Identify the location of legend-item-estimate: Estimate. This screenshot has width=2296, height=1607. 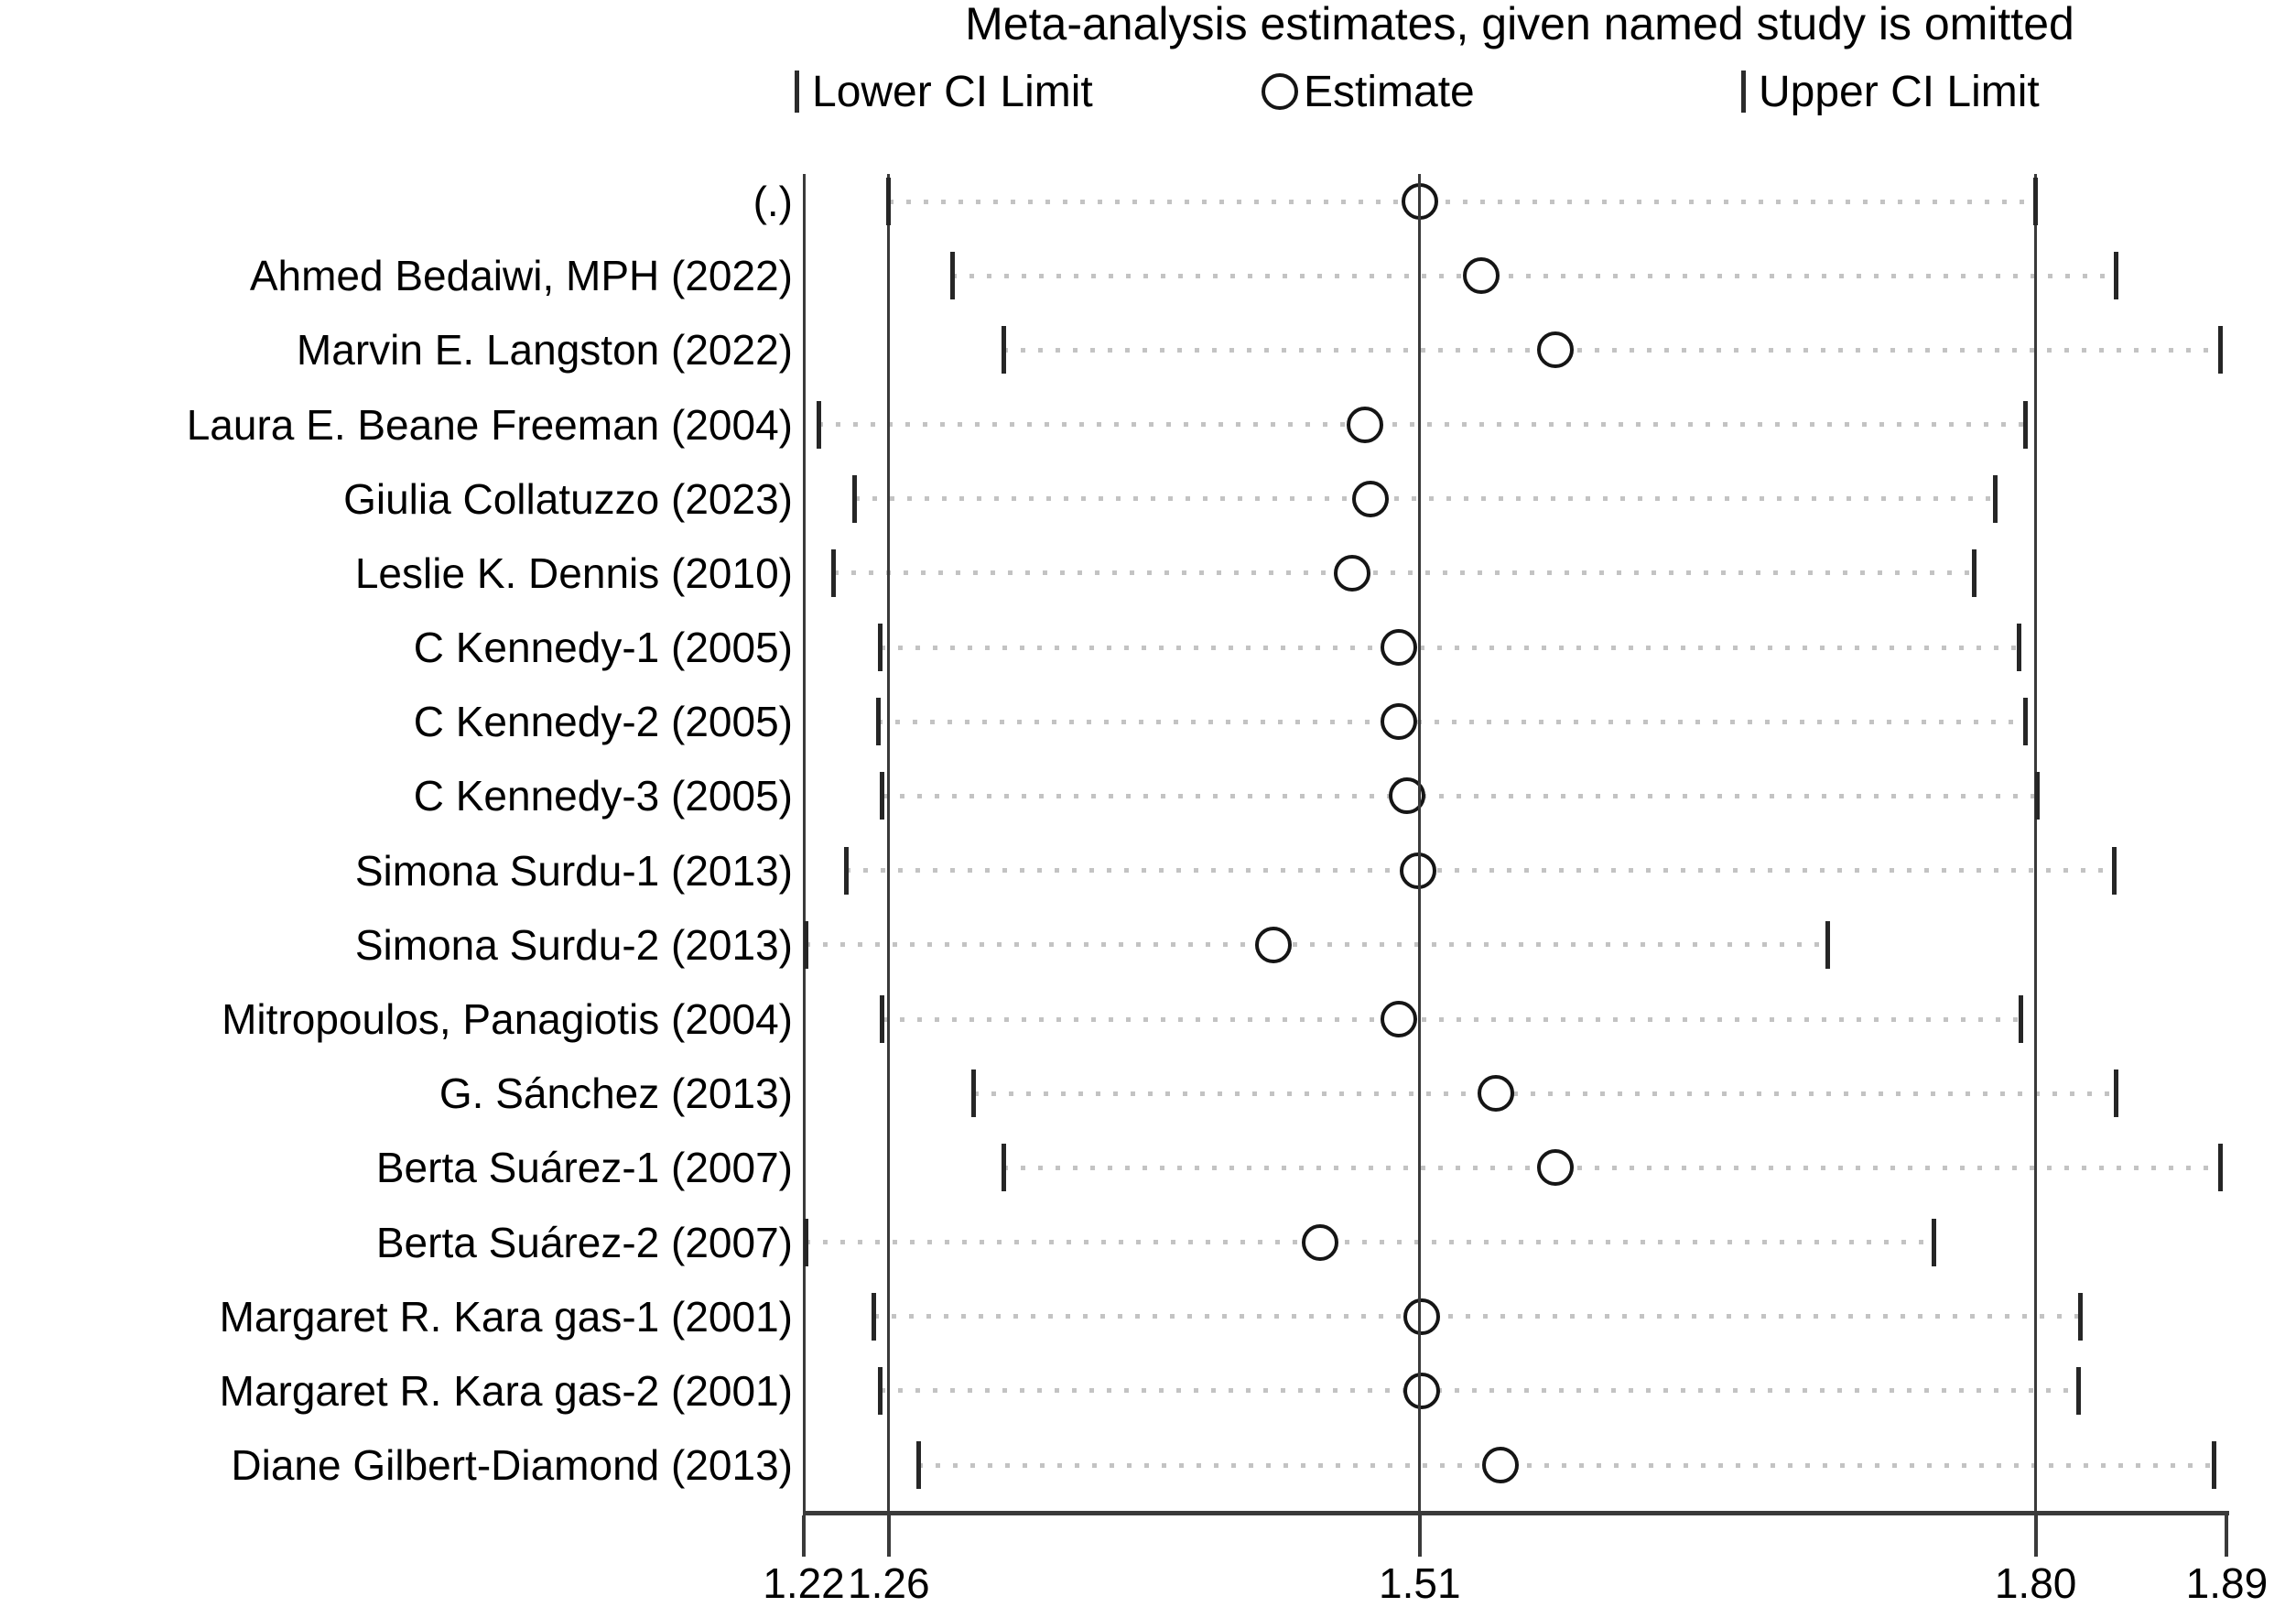
(1369, 91).